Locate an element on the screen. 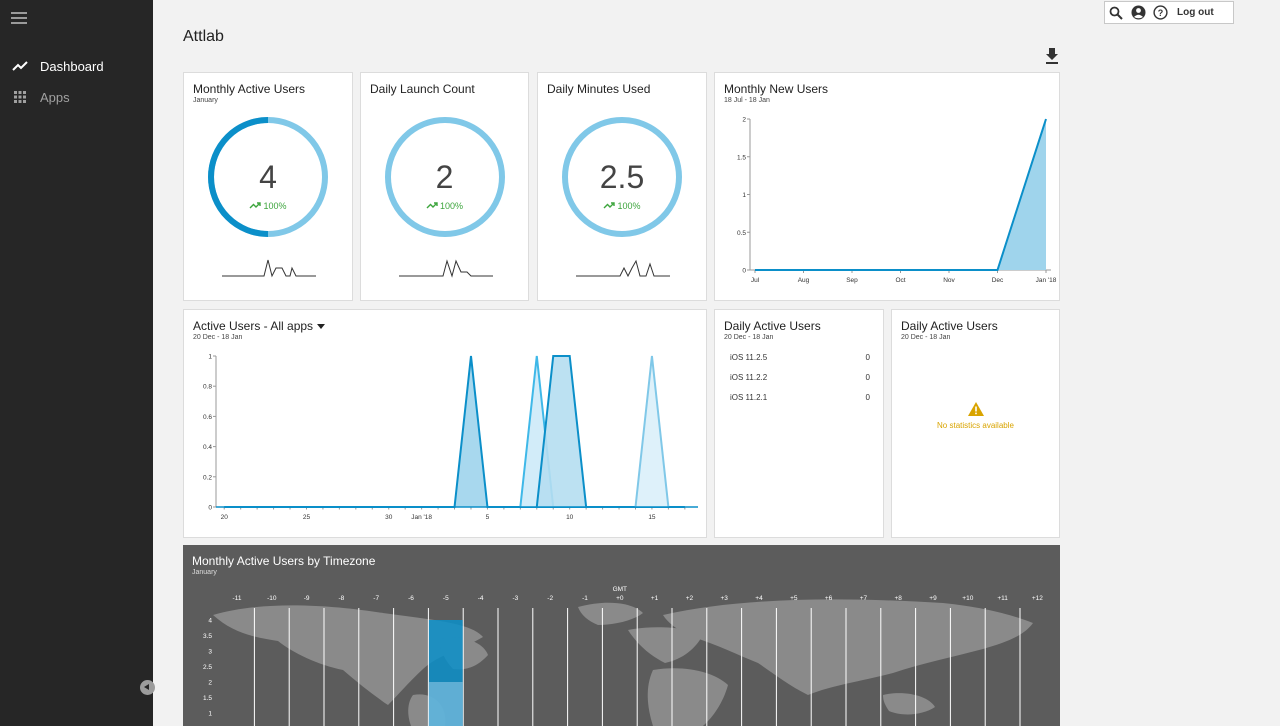 The width and height of the screenshot is (1280, 726). app-filter-dropdown is located at coordinates (321, 327).